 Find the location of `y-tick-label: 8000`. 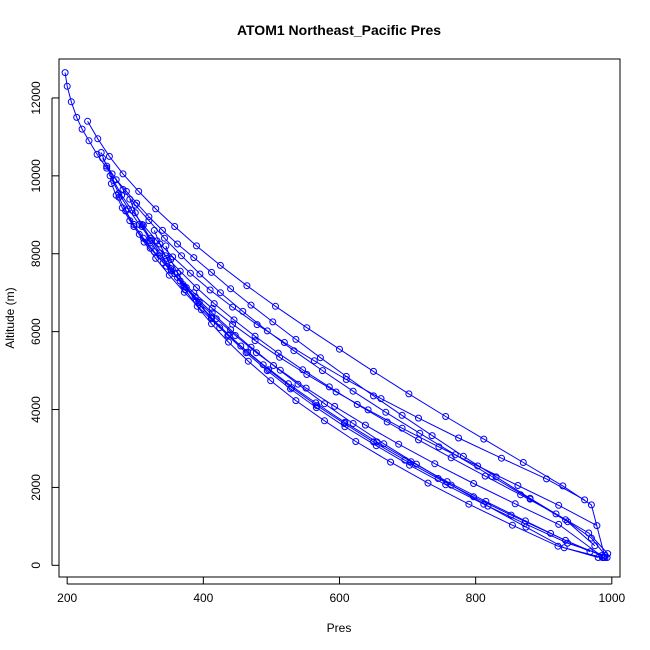

y-tick-label: 8000 is located at coordinates (36, 253).